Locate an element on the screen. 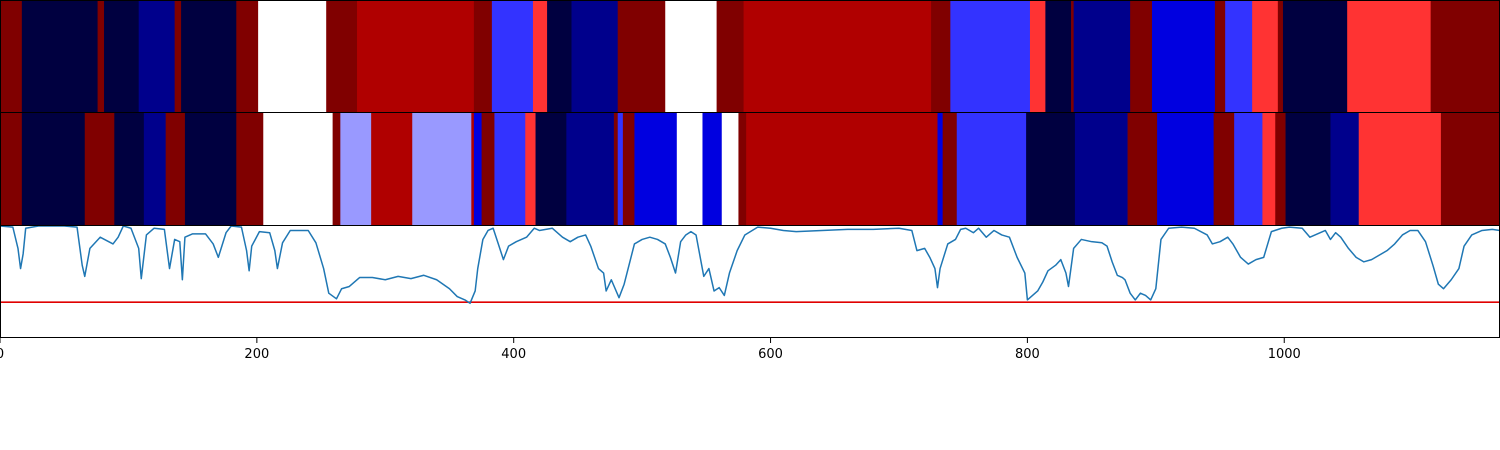 Image resolution: width=1500 pixels, height=450 pixels. x-tick-label-4: 800 is located at coordinates (1027, 354).